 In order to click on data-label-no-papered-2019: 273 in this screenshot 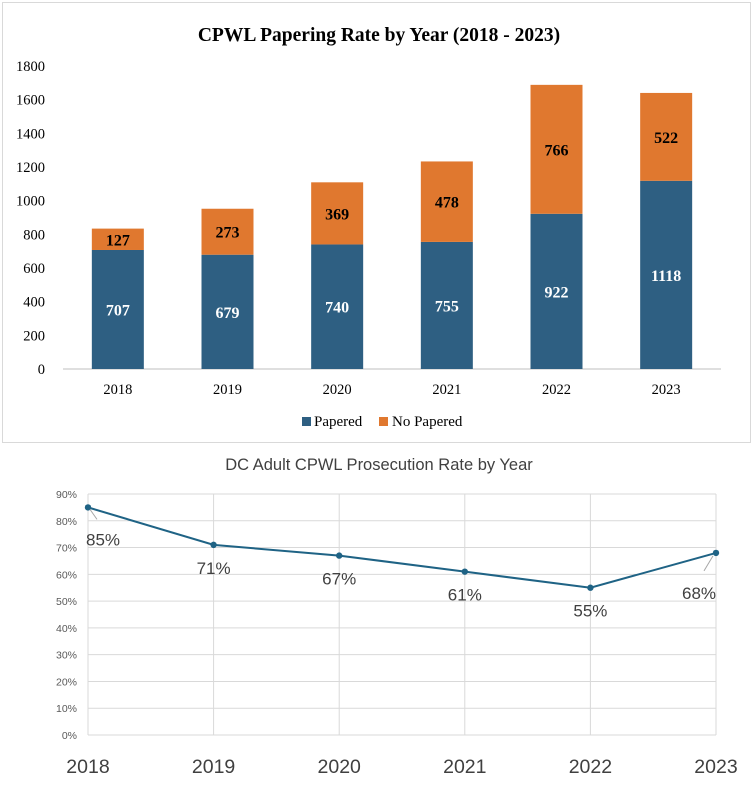, I will do `click(228, 233)`.